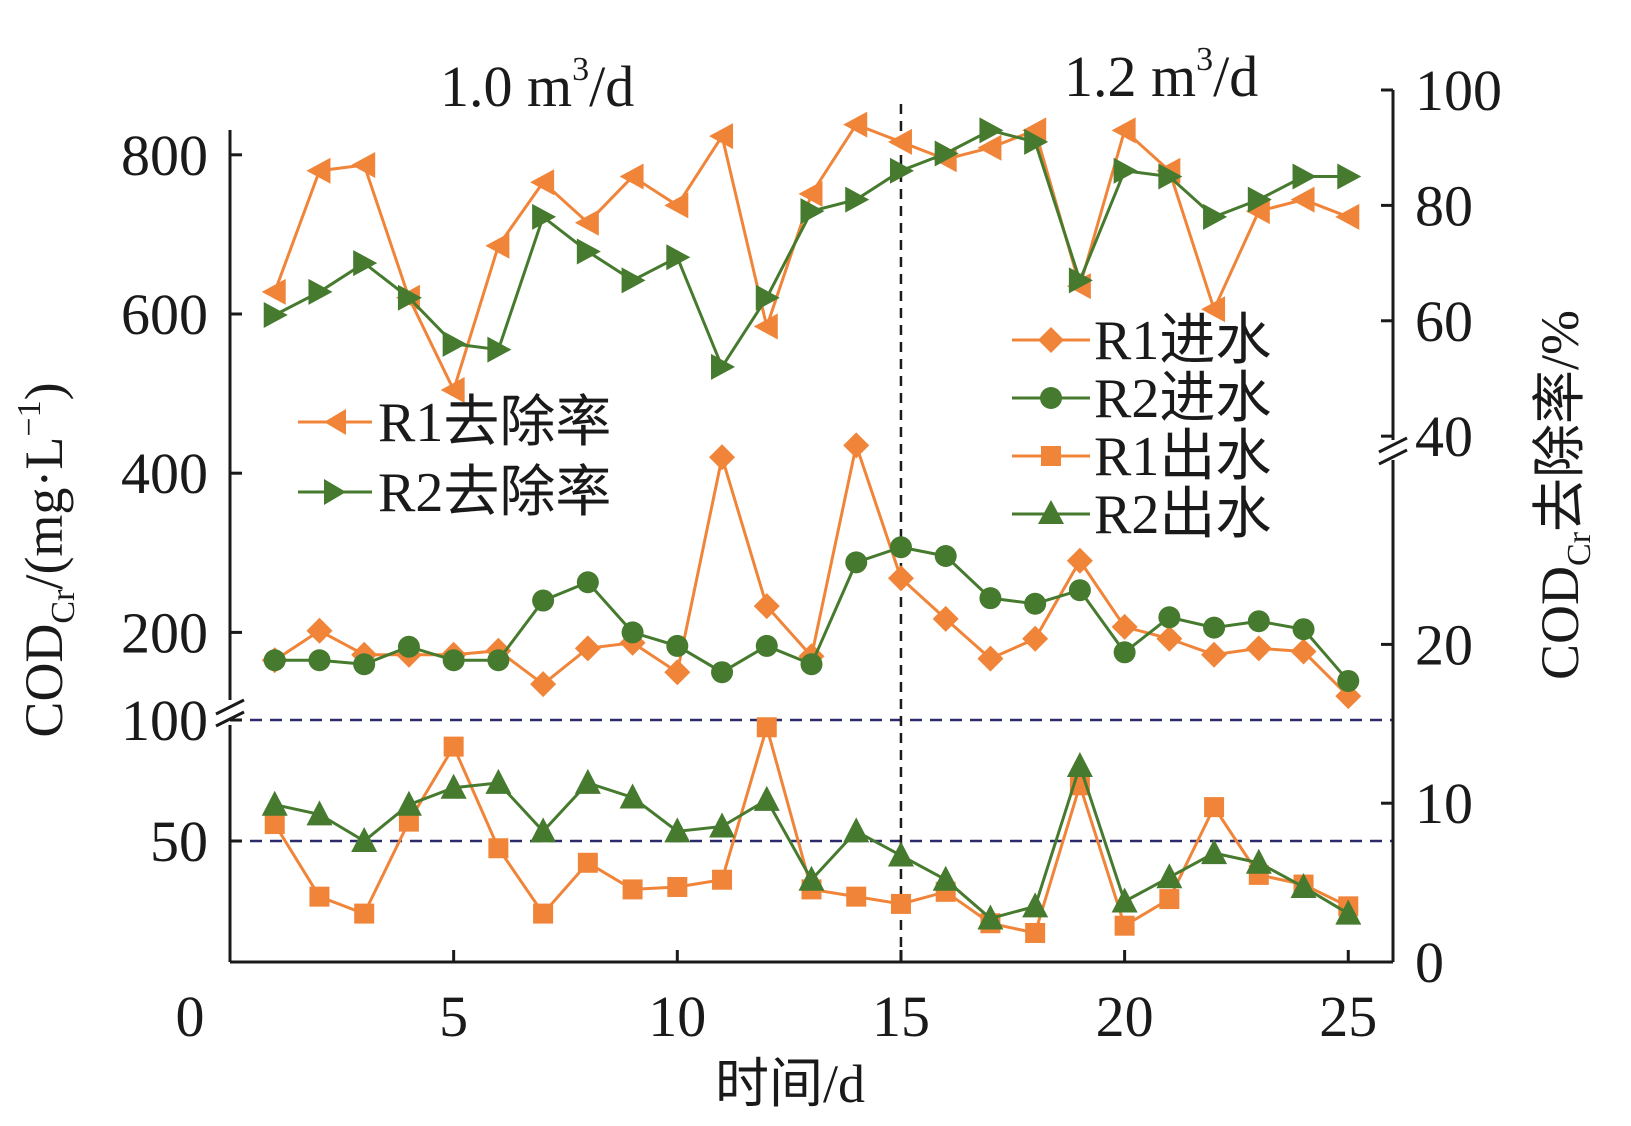 The image size is (1631, 1126). What do you see at coordinates (537, 85) in the screenshot?
I see `regime-label-1: 1.0 m3/d` at bounding box center [537, 85].